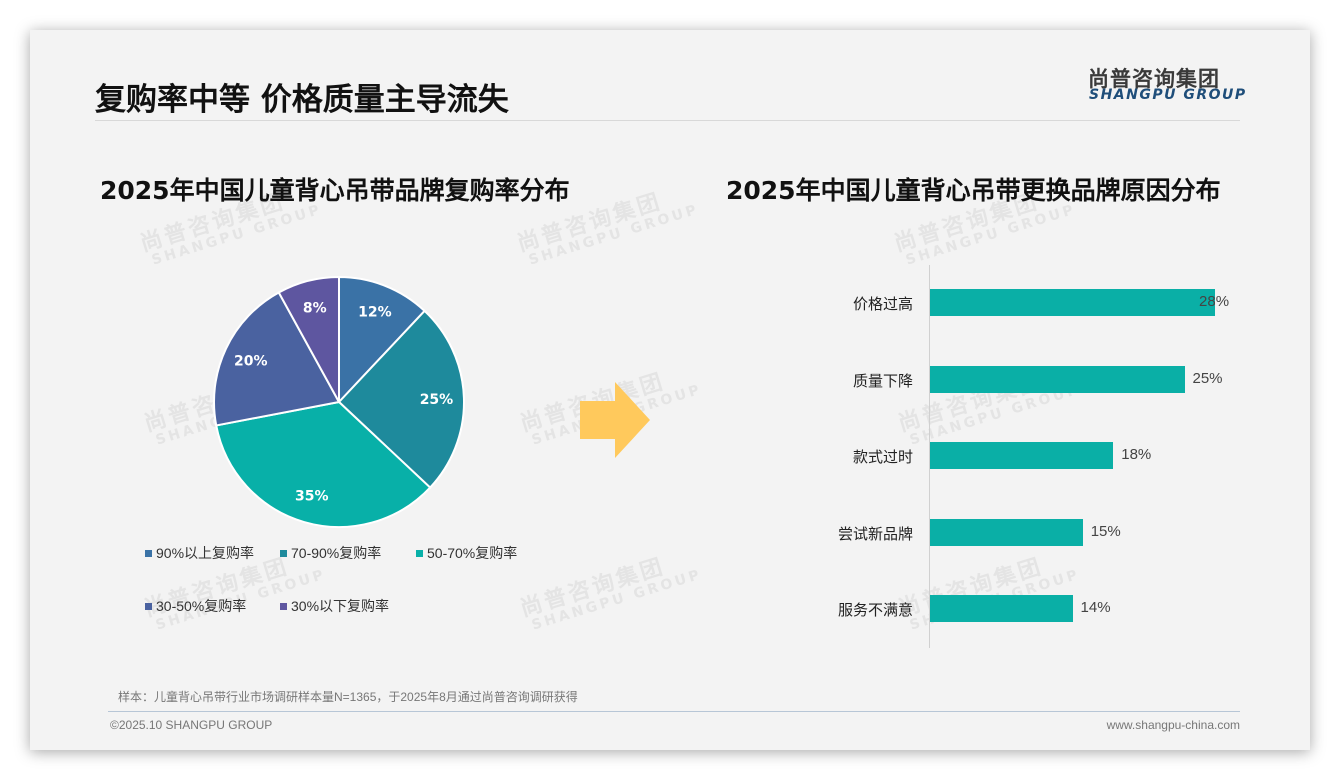 This screenshot has height=780, width=1340. I want to click on logo-chinese: 尚普咨询集团, so click(1154, 79).